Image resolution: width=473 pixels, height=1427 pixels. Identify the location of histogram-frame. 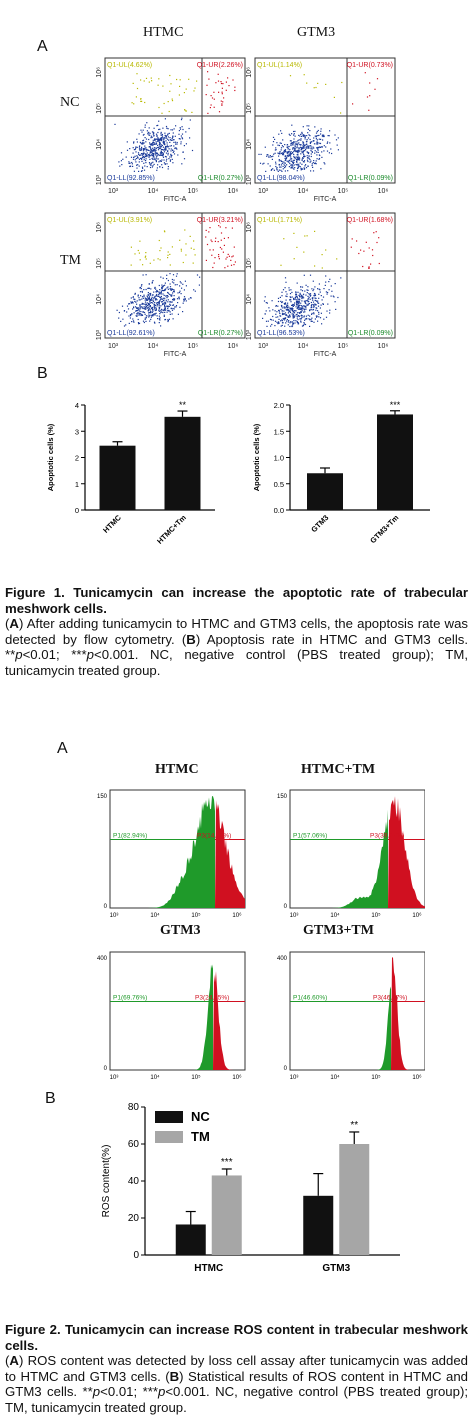
(177, 1011).